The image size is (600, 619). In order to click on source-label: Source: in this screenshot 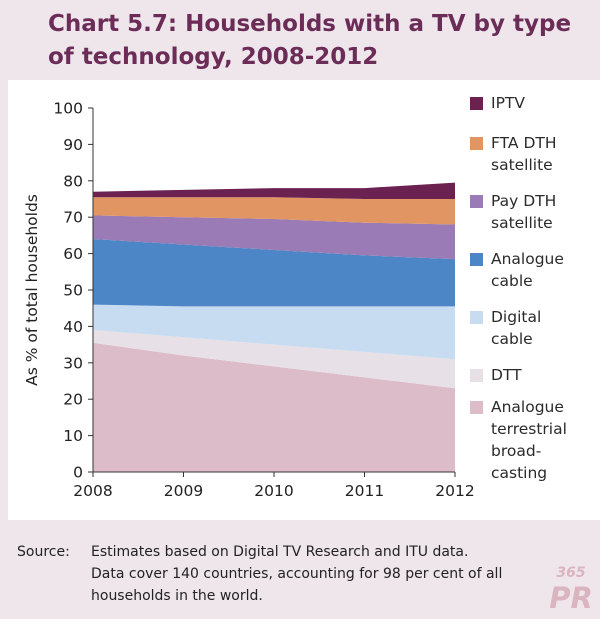, I will do `click(43, 552)`.